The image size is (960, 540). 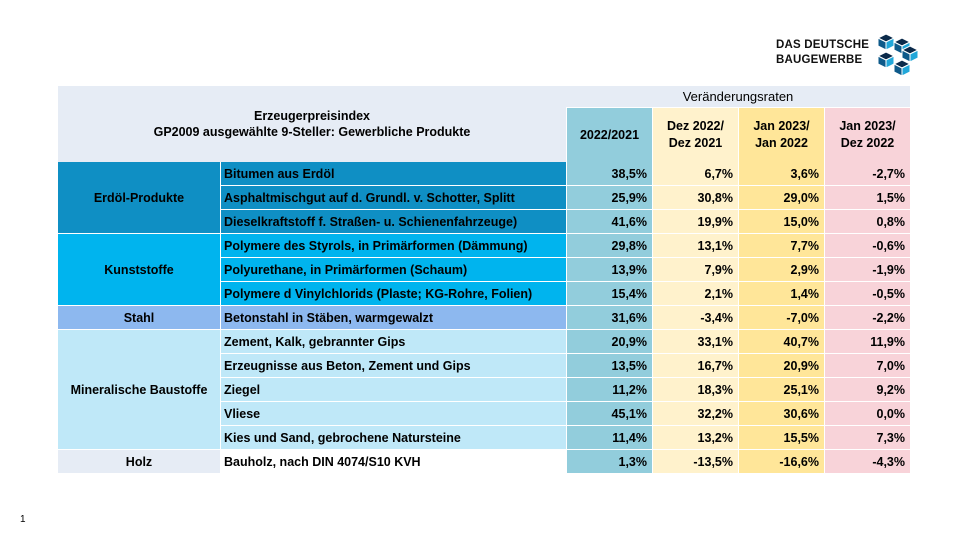 What do you see at coordinates (139, 318) in the screenshot?
I see `group-stahl: Stahl` at bounding box center [139, 318].